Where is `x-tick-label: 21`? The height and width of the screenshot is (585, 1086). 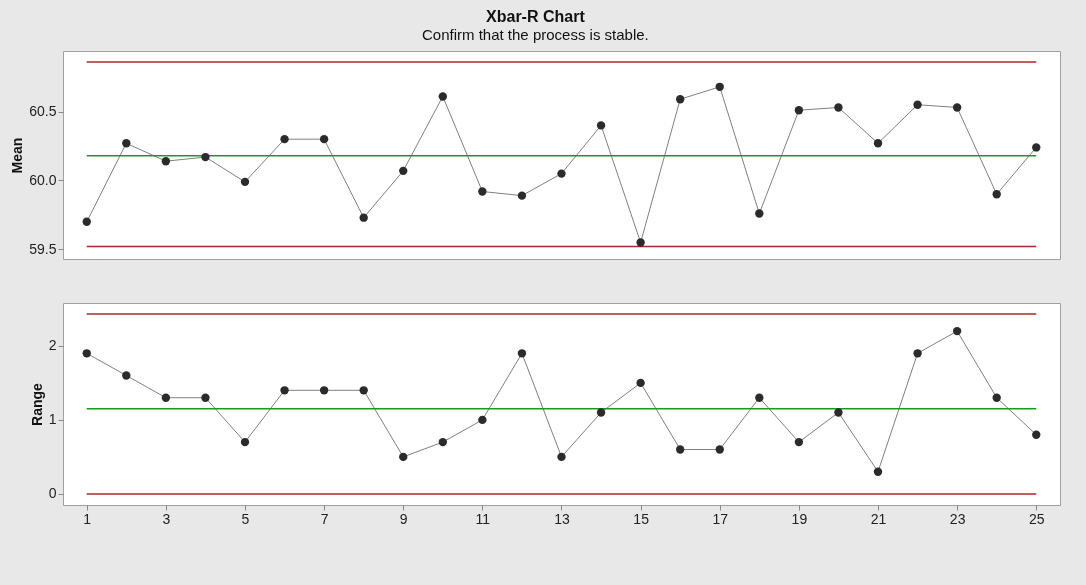
x-tick-label: 21 is located at coordinates (878, 518).